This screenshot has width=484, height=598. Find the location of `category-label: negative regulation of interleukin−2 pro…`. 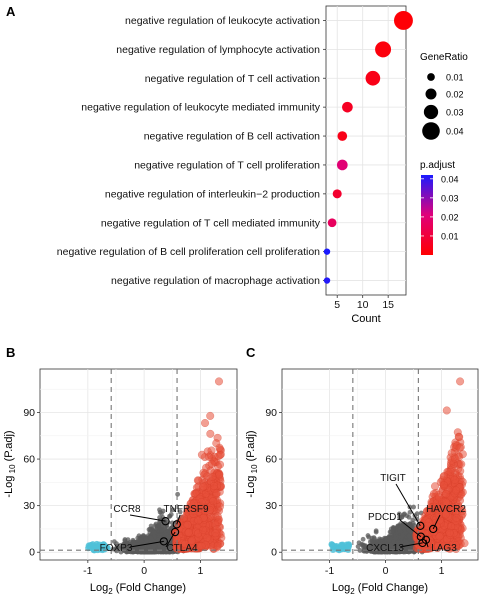

category-label: negative regulation of interleukin−2 pro… is located at coordinates (212, 194).